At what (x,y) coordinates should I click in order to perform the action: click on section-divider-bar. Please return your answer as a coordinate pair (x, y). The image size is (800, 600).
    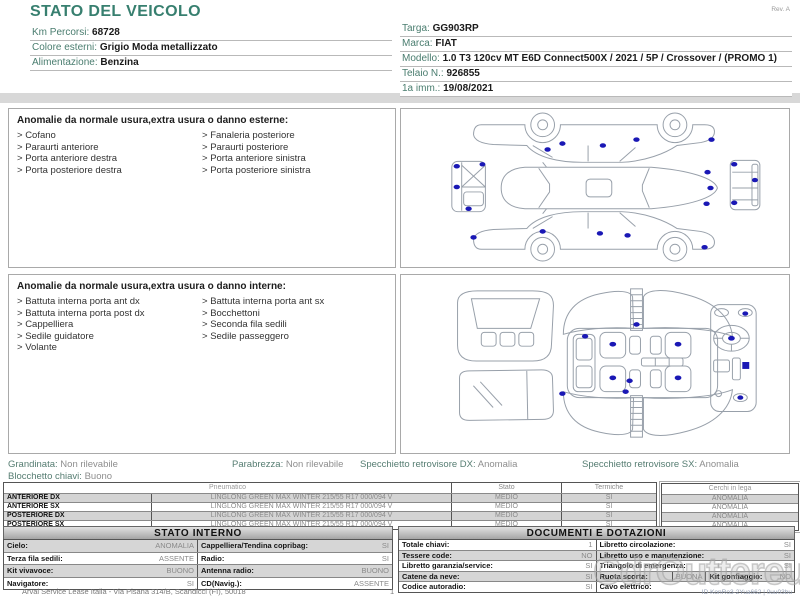
    Looking at the image, I should click on (400, 98).